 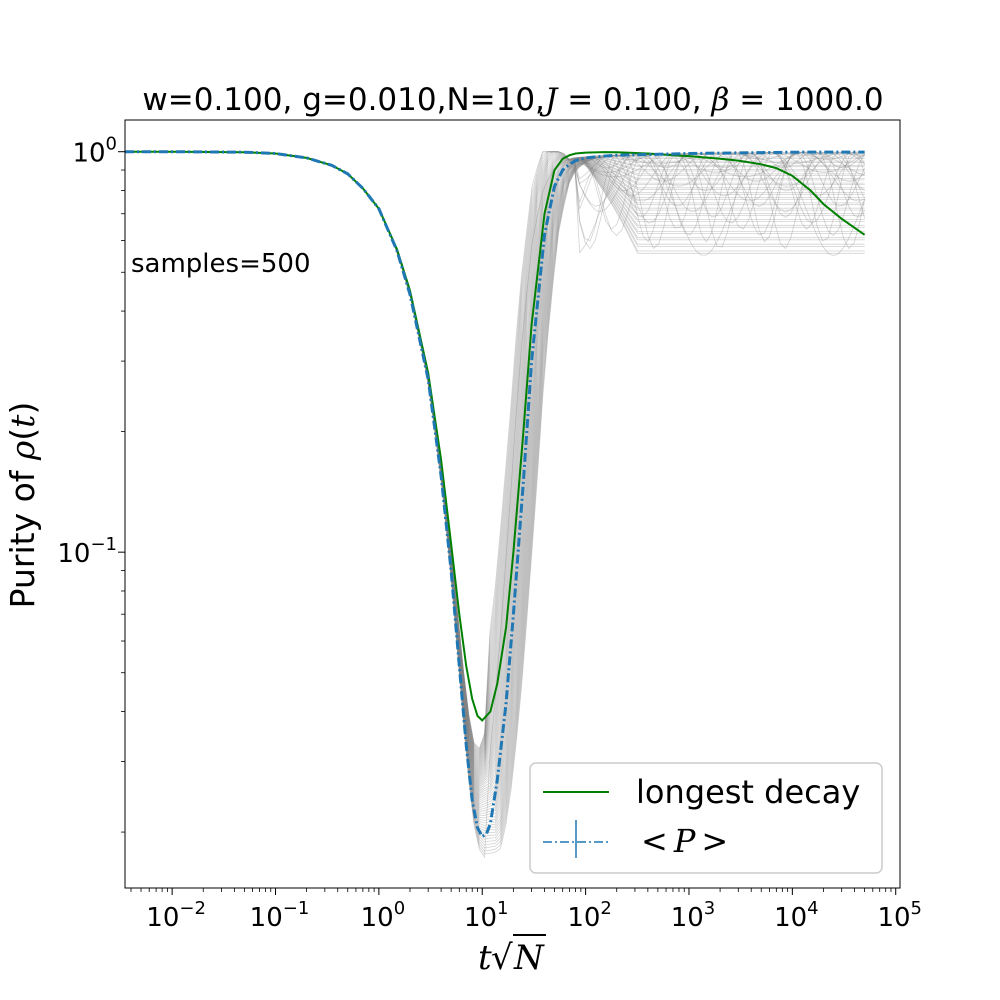 I want to click on legend-label-longest-decay: longest decay, so click(x=748, y=792).